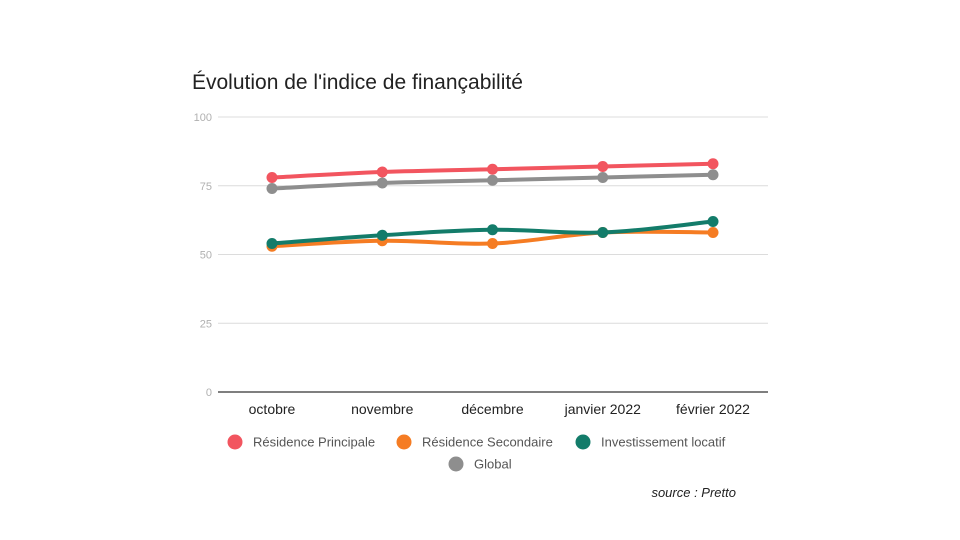 This screenshot has width=960, height=540. Describe the element at coordinates (492, 409) in the screenshot. I see `x-tick-label: décembre` at that location.